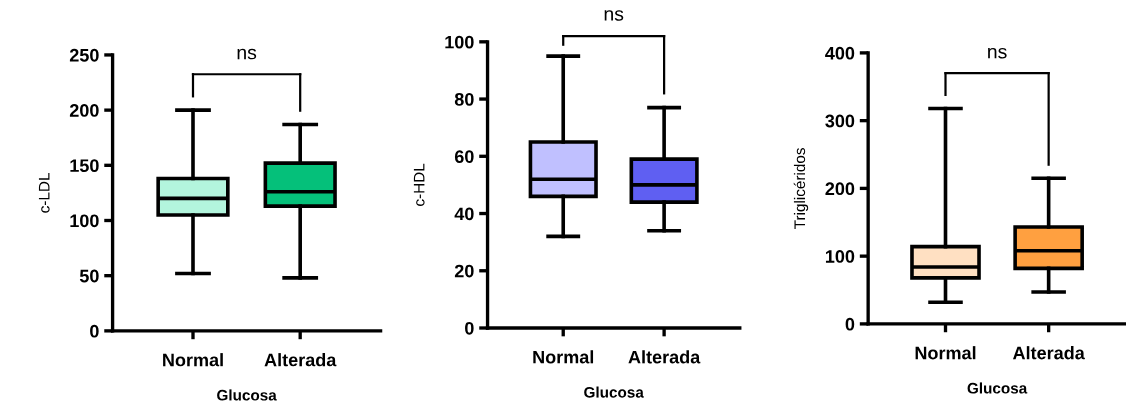 The width and height of the screenshot is (1126, 410). Describe the element at coordinates (464, 271) in the screenshot. I see `y-tick-label: 20` at that location.